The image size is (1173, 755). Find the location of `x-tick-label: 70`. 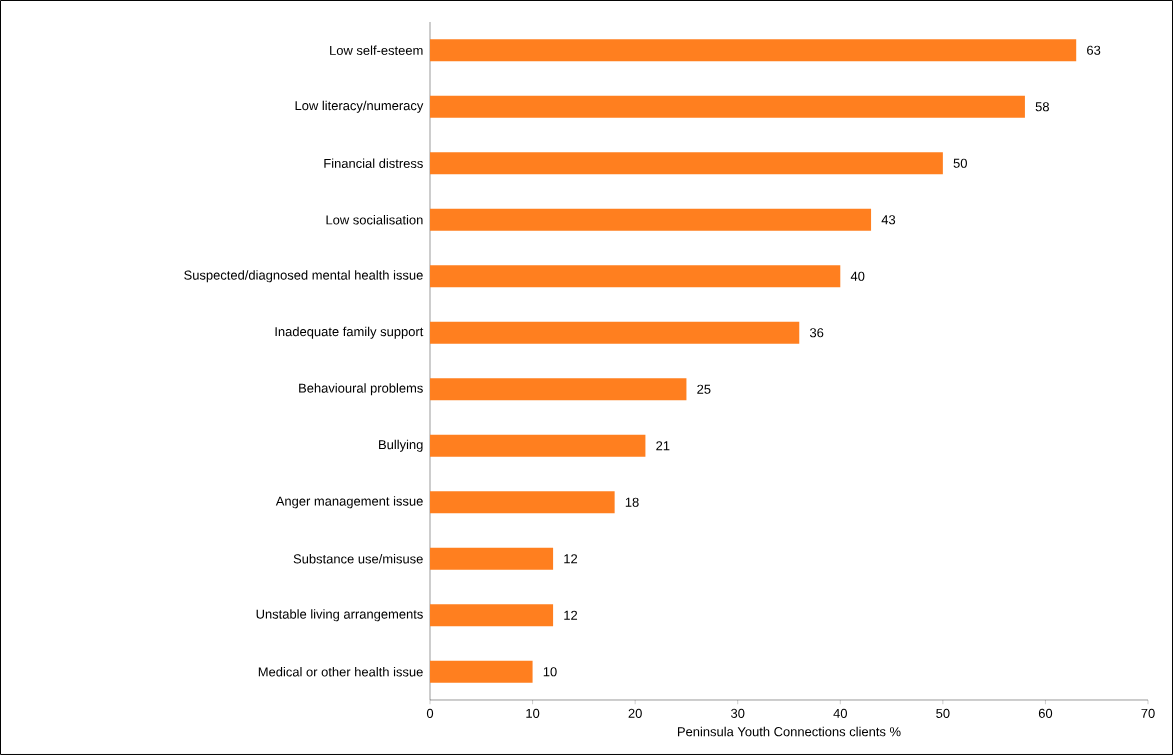

x-tick-label: 70 is located at coordinates (1148, 713).